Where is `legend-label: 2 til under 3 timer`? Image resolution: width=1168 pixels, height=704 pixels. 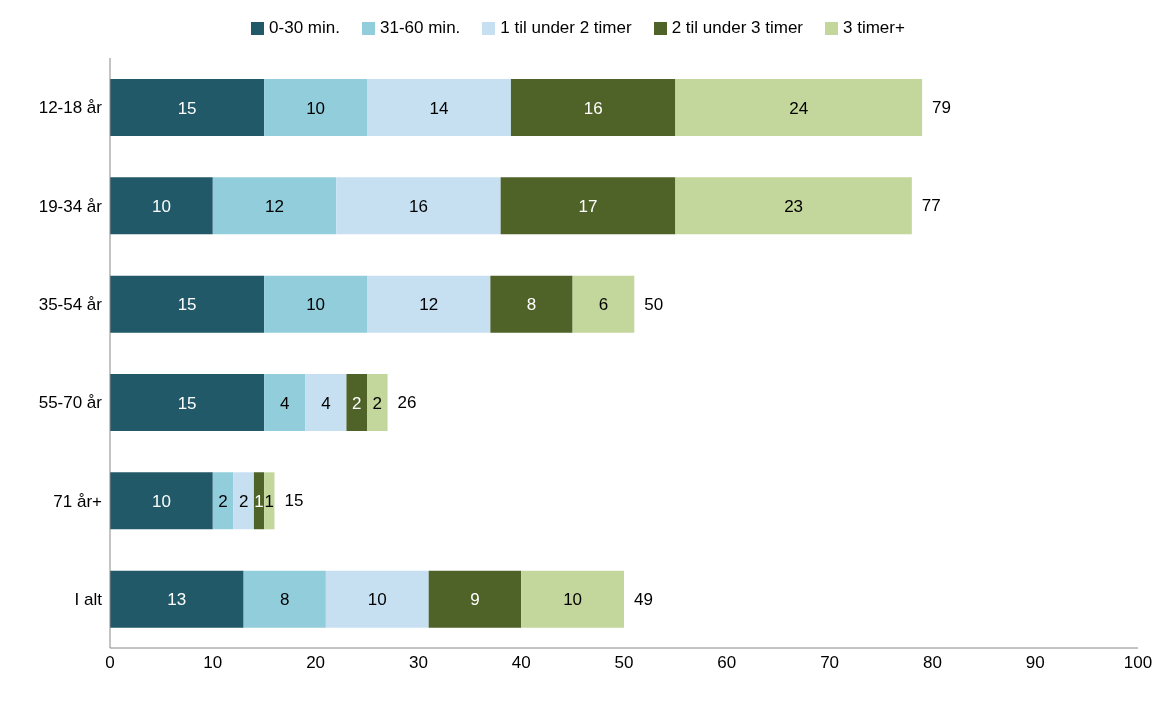
legend-label: 2 til under 3 timer is located at coordinates (736, 28).